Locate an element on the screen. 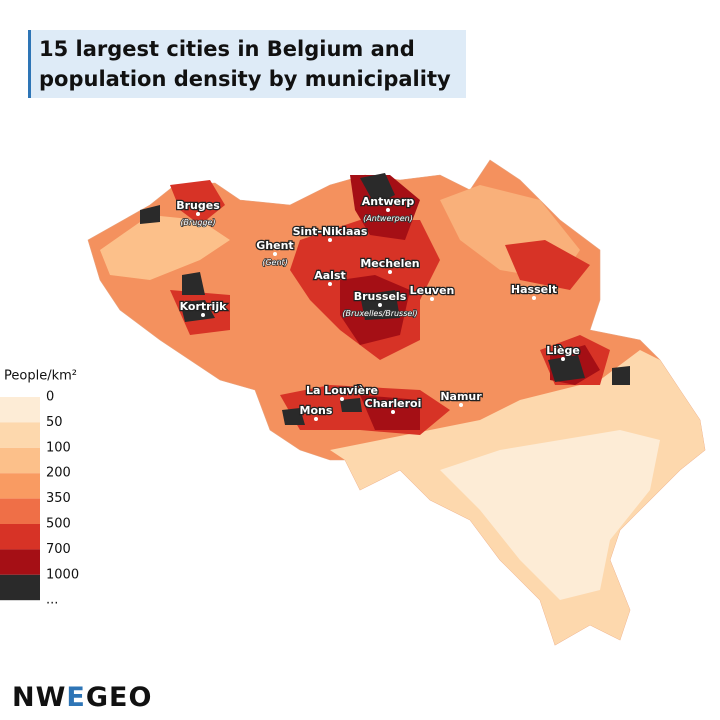 The image size is (720, 720). title-line: 15 largest cities in Belgium and is located at coordinates (227, 49).